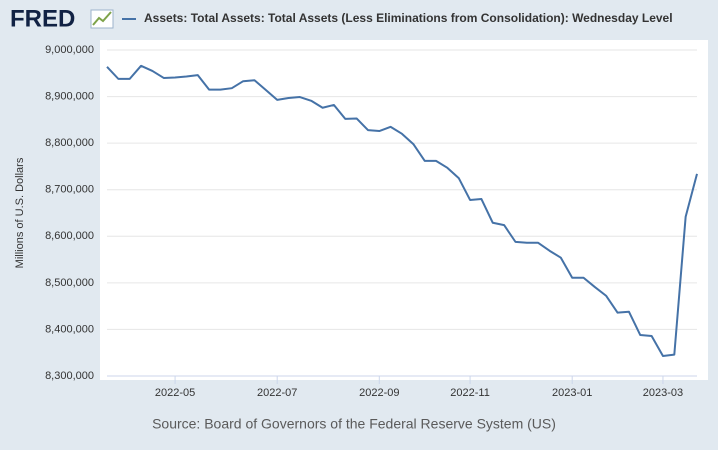  Describe the element at coordinates (20, 212) in the screenshot. I see `y-axis-label: Millions of U.S. Dollars` at that location.